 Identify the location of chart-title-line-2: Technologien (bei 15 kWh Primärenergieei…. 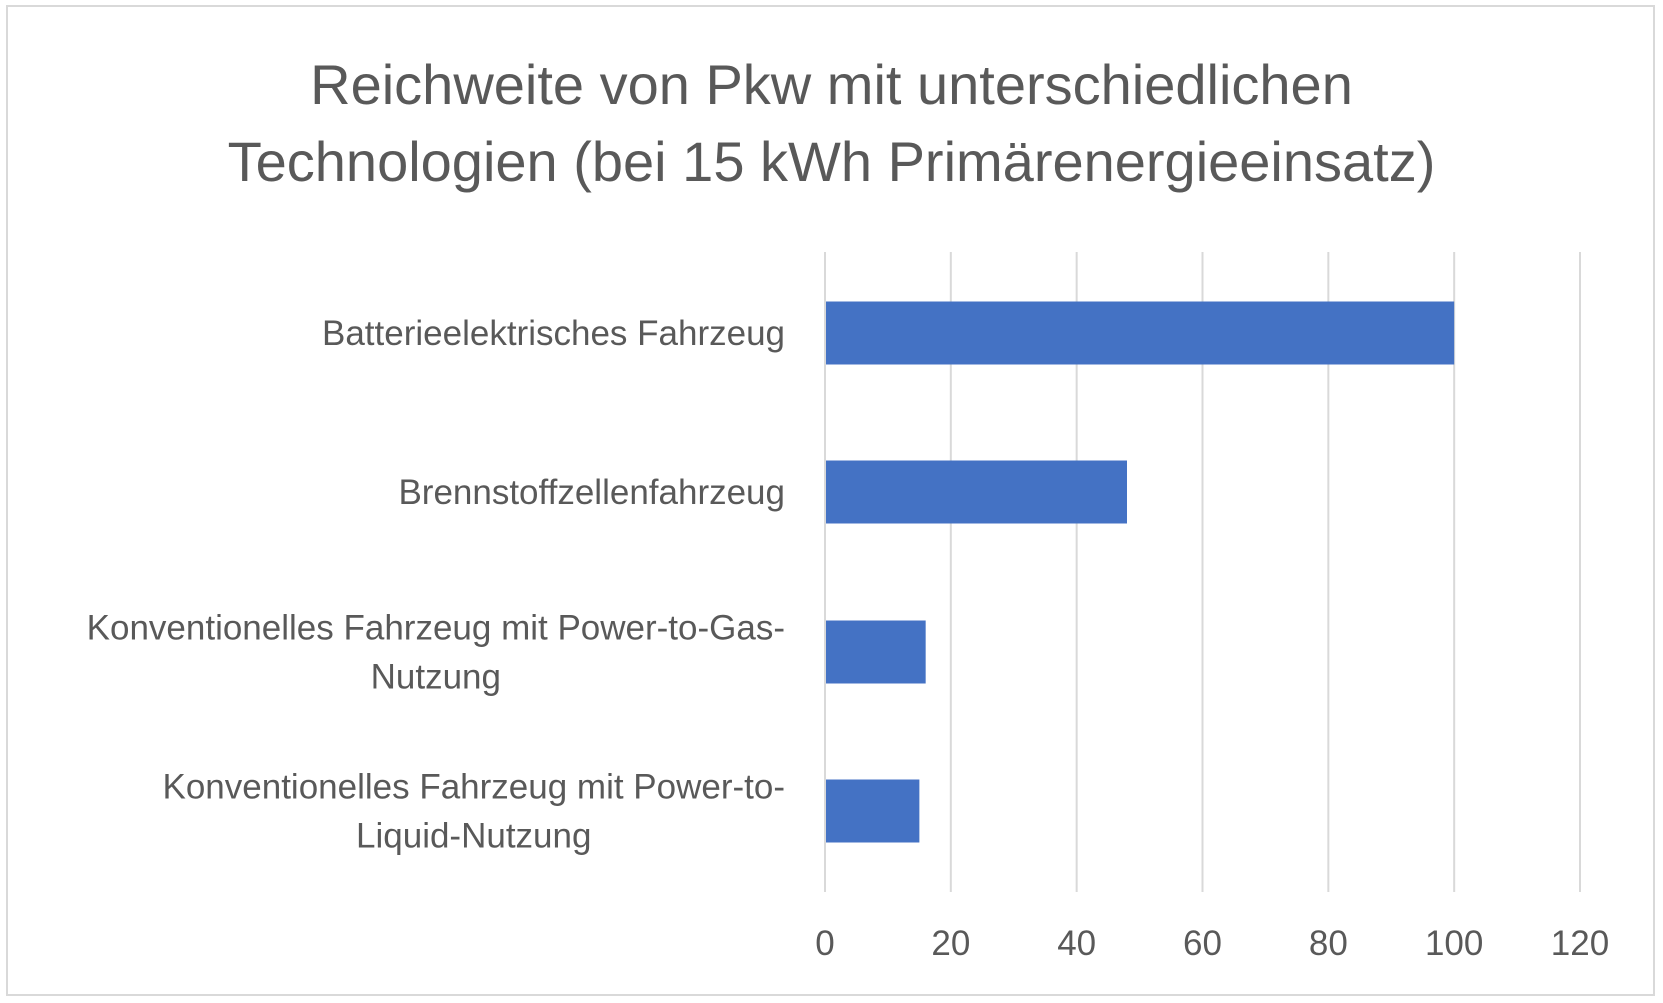
(831, 161).